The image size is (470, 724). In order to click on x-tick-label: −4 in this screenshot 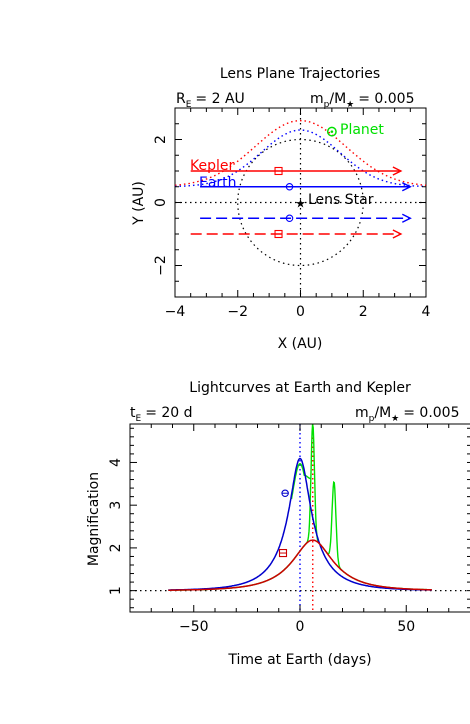, I will do `click(175, 312)`.